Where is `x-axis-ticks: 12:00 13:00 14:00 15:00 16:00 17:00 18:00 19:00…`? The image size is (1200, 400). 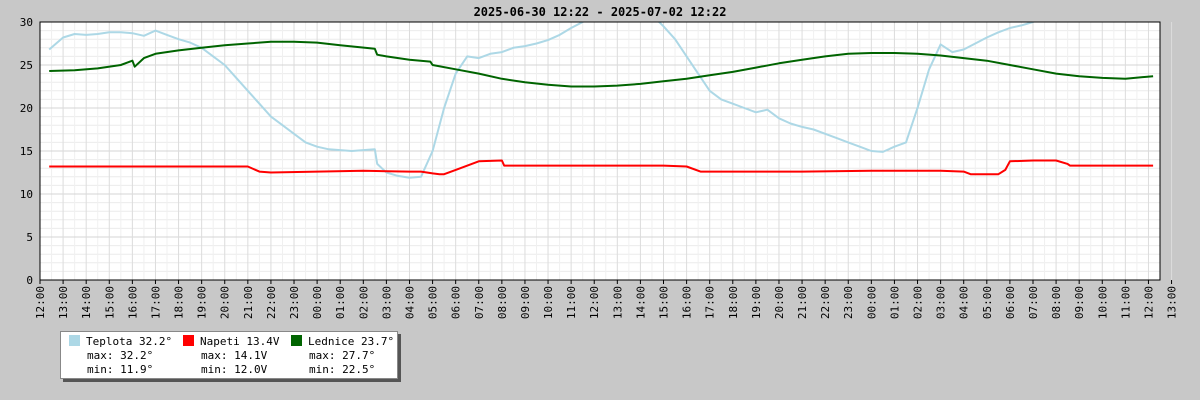
x-axis-ticks: 12:00 13:00 14:00 15:00 16:00 17:00 18:00 19:00… is located at coordinates (606, 299).